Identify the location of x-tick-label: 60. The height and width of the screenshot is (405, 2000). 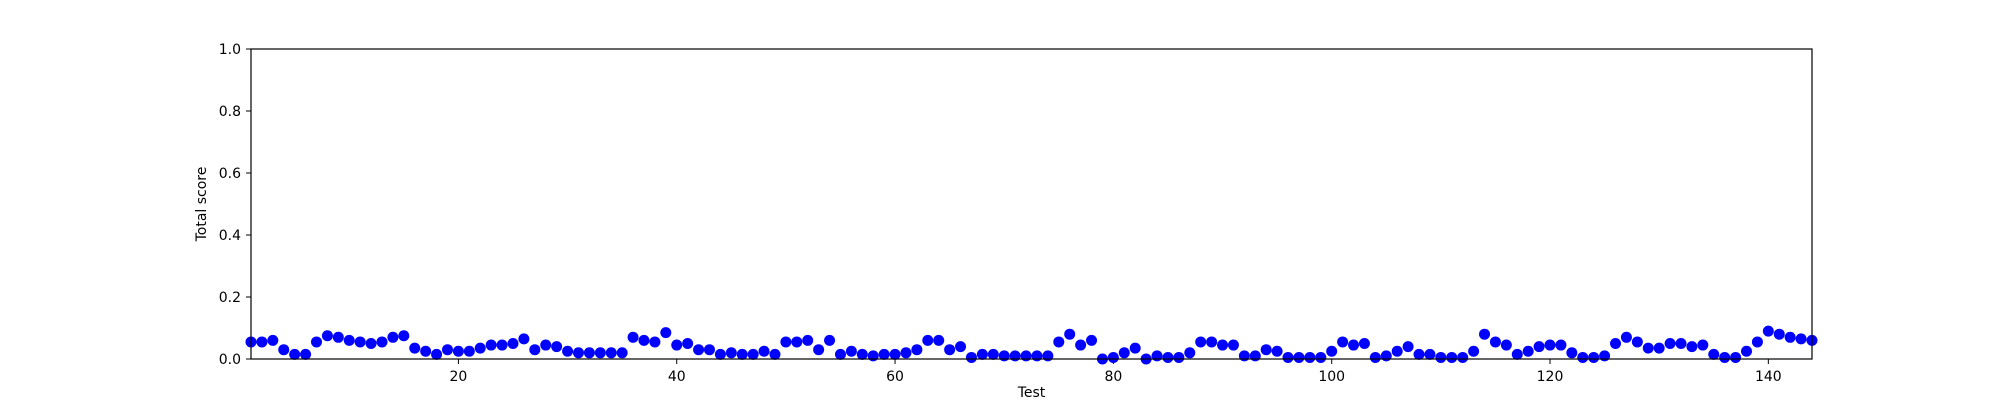
(895, 377).